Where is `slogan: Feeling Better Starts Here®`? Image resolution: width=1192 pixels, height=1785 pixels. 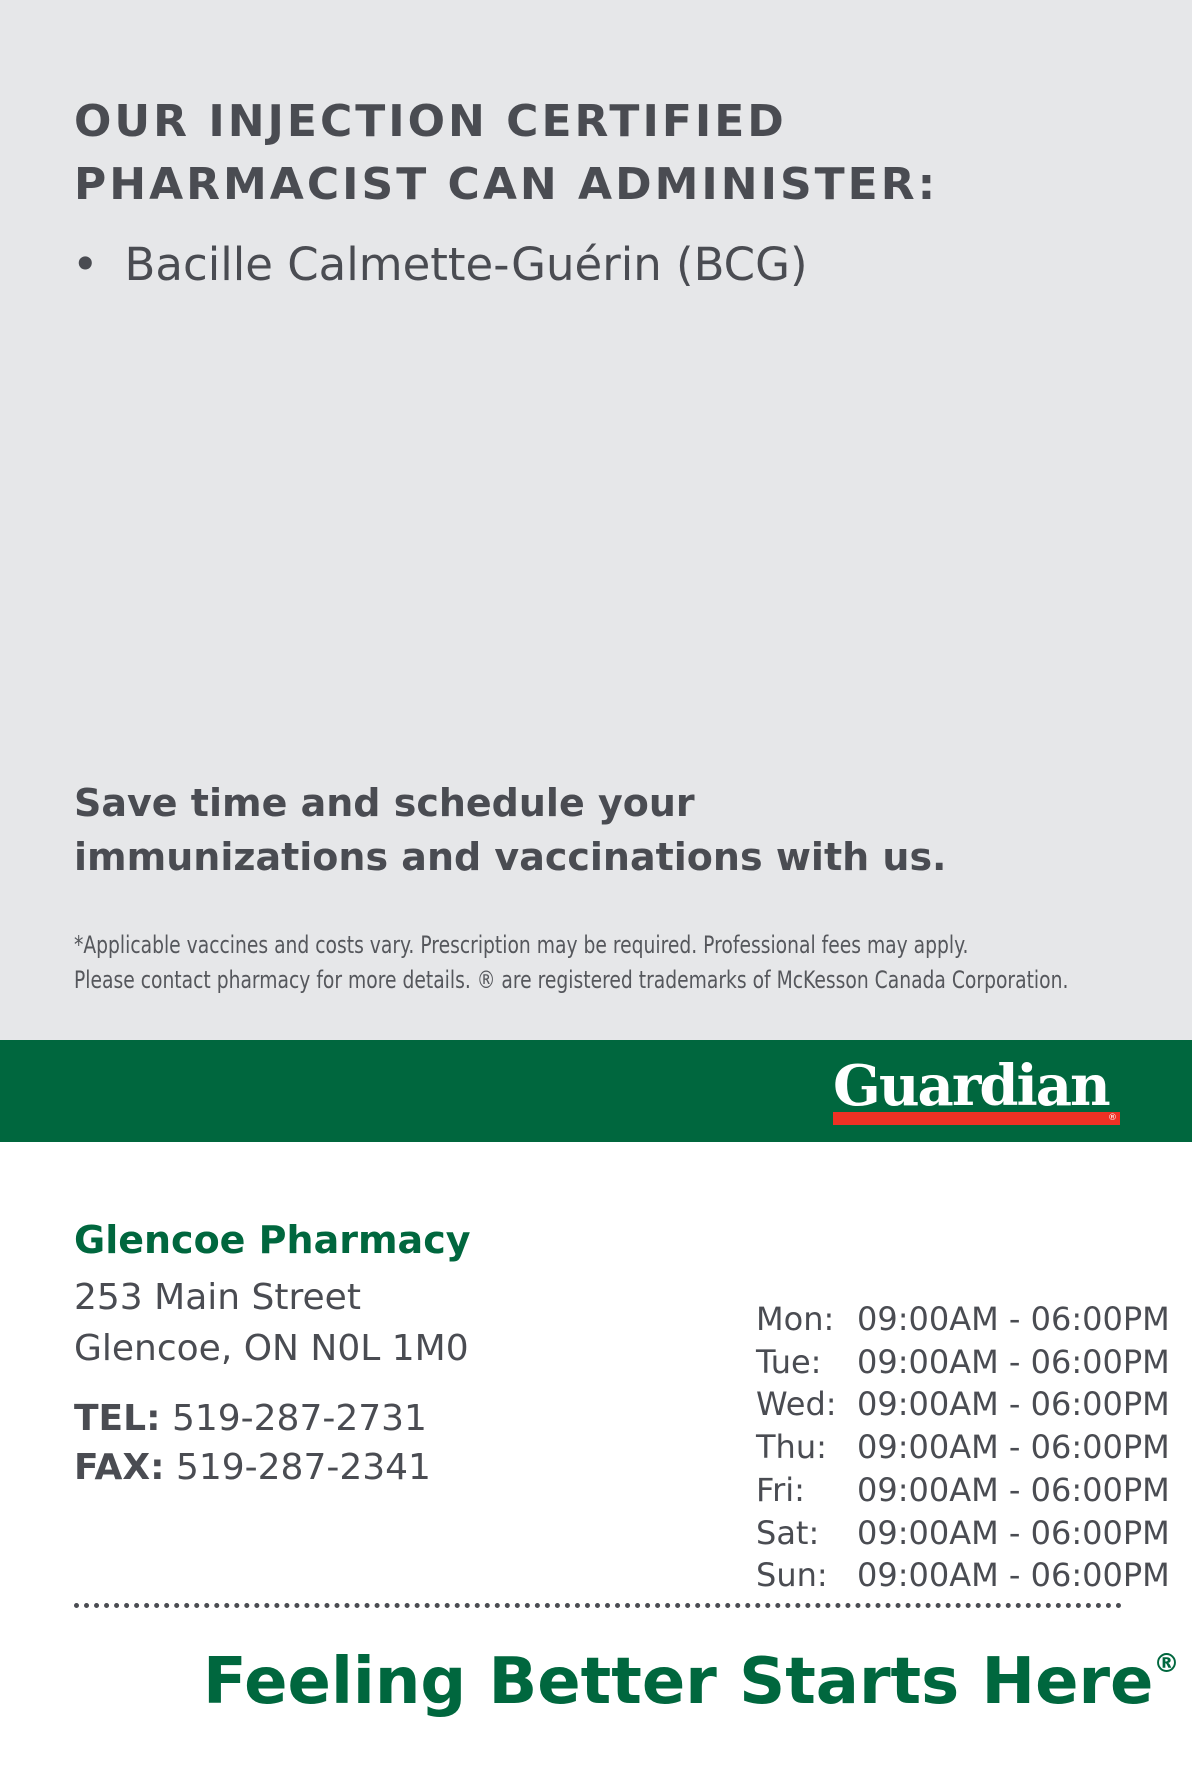
slogan: Feeling Better Starts Here® is located at coordinates (691, 1682).